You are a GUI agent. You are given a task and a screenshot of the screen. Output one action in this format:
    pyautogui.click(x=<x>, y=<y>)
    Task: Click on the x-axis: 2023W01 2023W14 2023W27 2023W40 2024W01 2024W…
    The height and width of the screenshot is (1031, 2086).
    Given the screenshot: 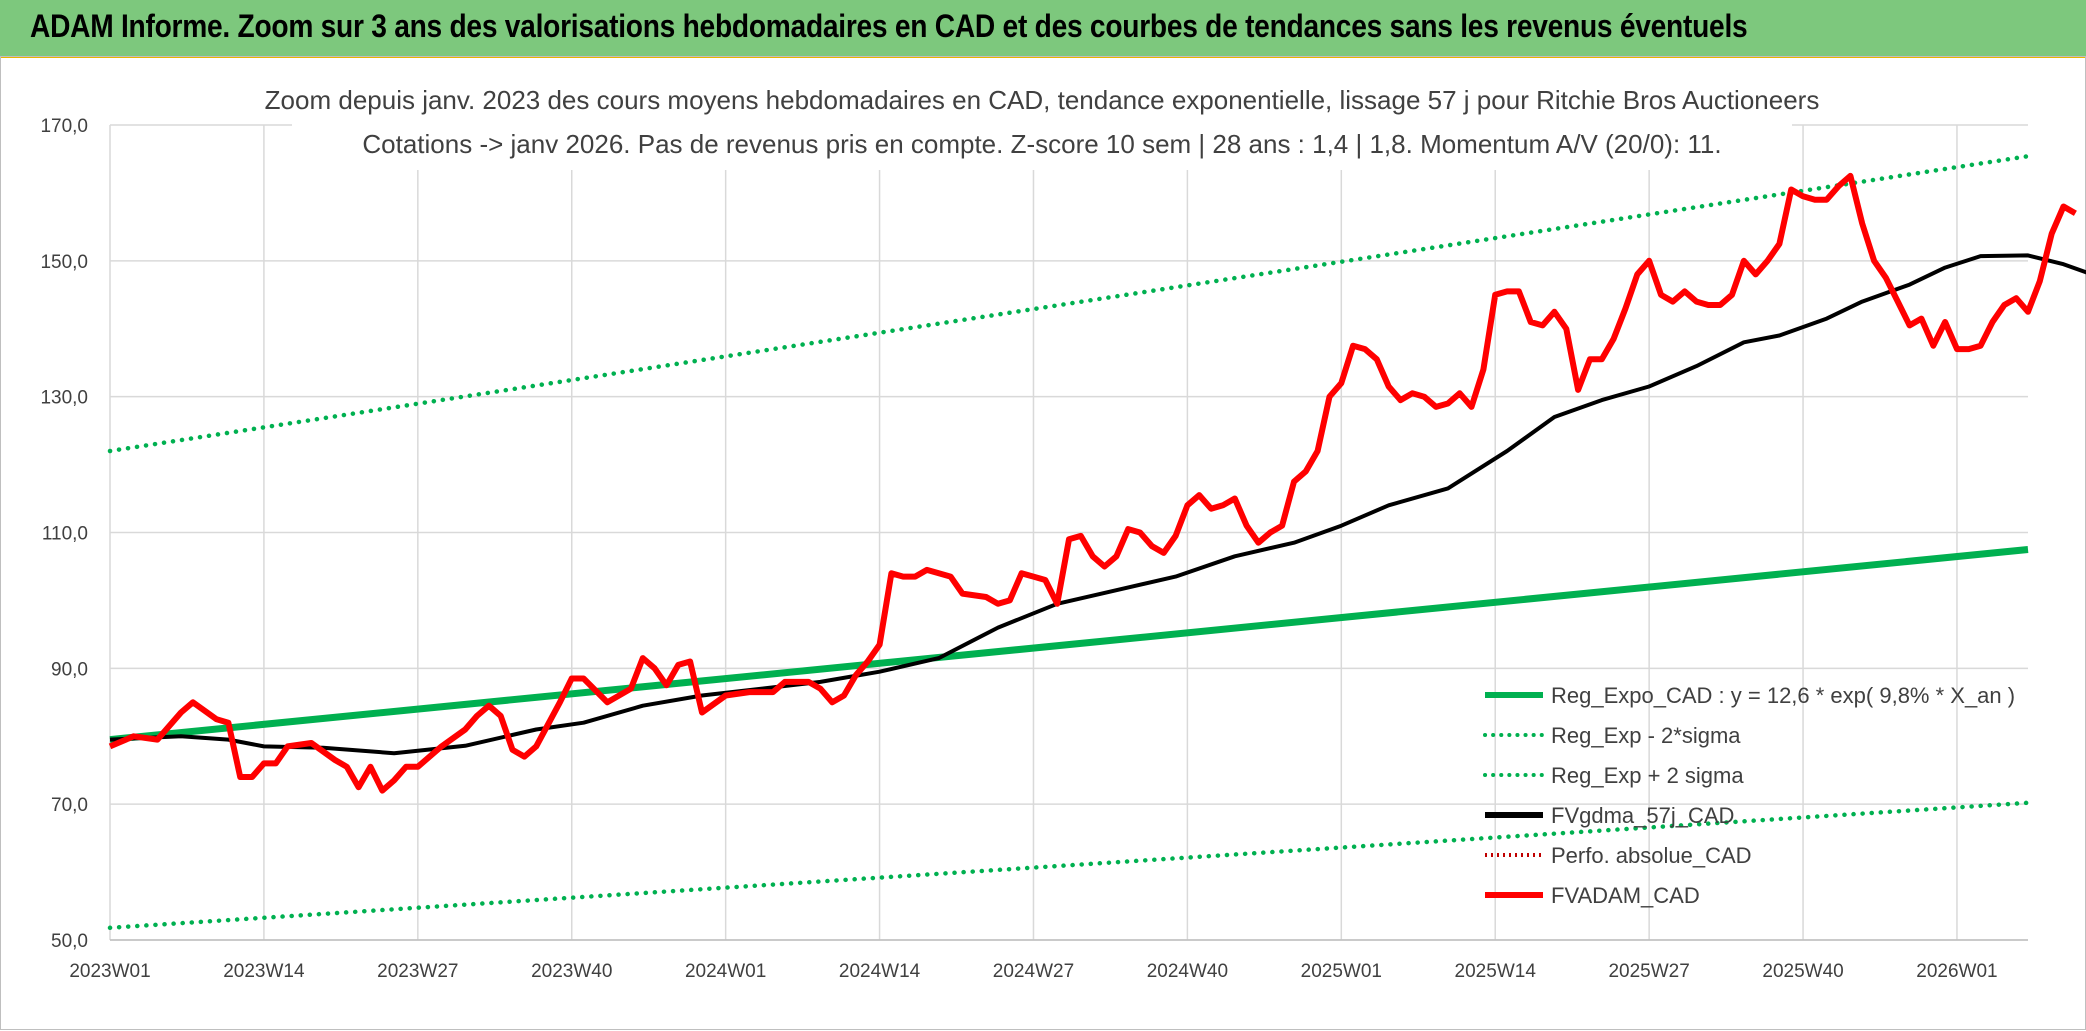 What is the action you would take?
    pyautogui.click(x=1048, y=960)
    